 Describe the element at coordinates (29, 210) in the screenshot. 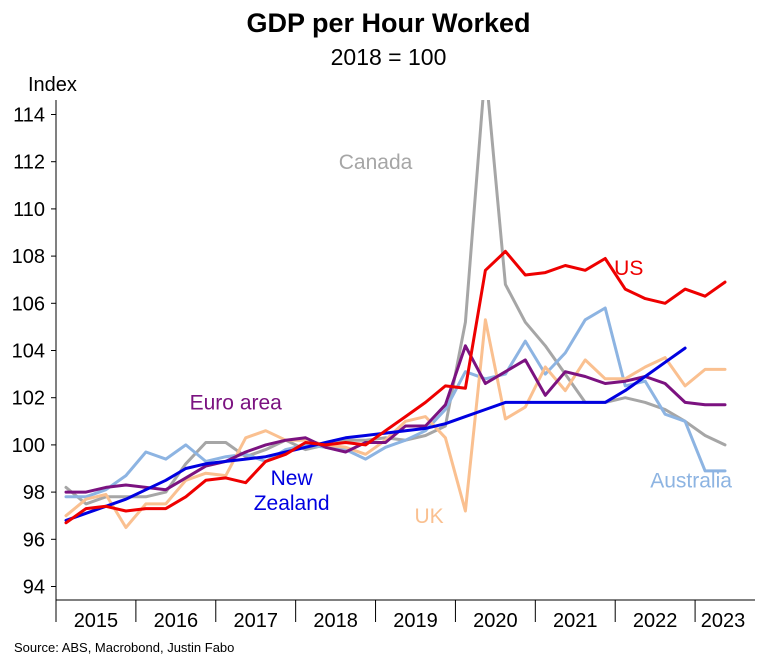

I see `y-tick-label: 110` at that location.